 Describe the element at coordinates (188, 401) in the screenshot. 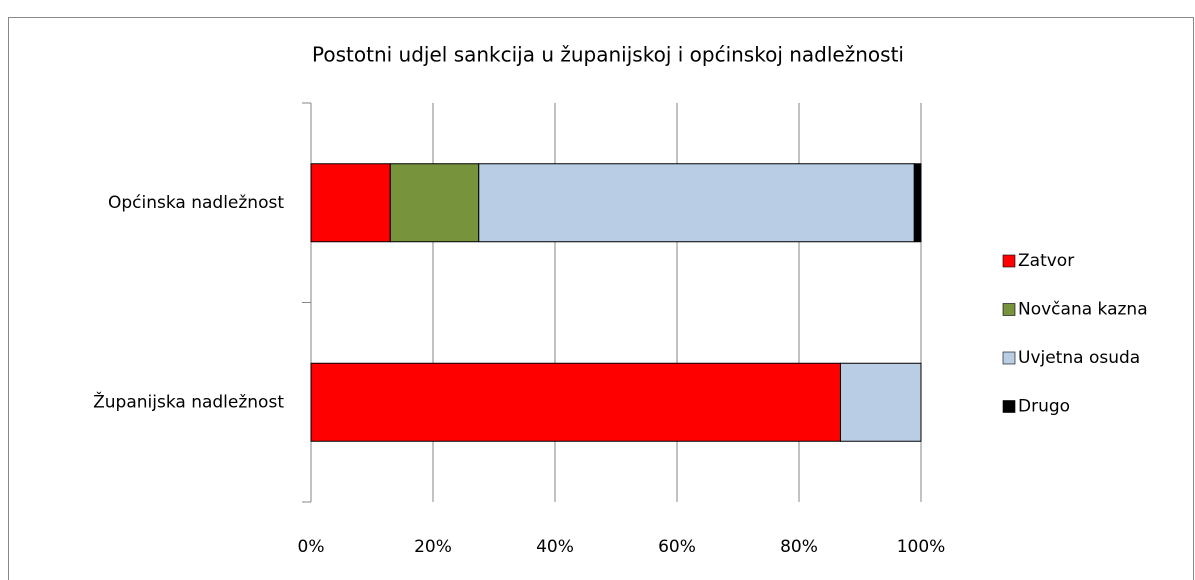

I see `y-tick-label: Županijska nadležnost` at that location.